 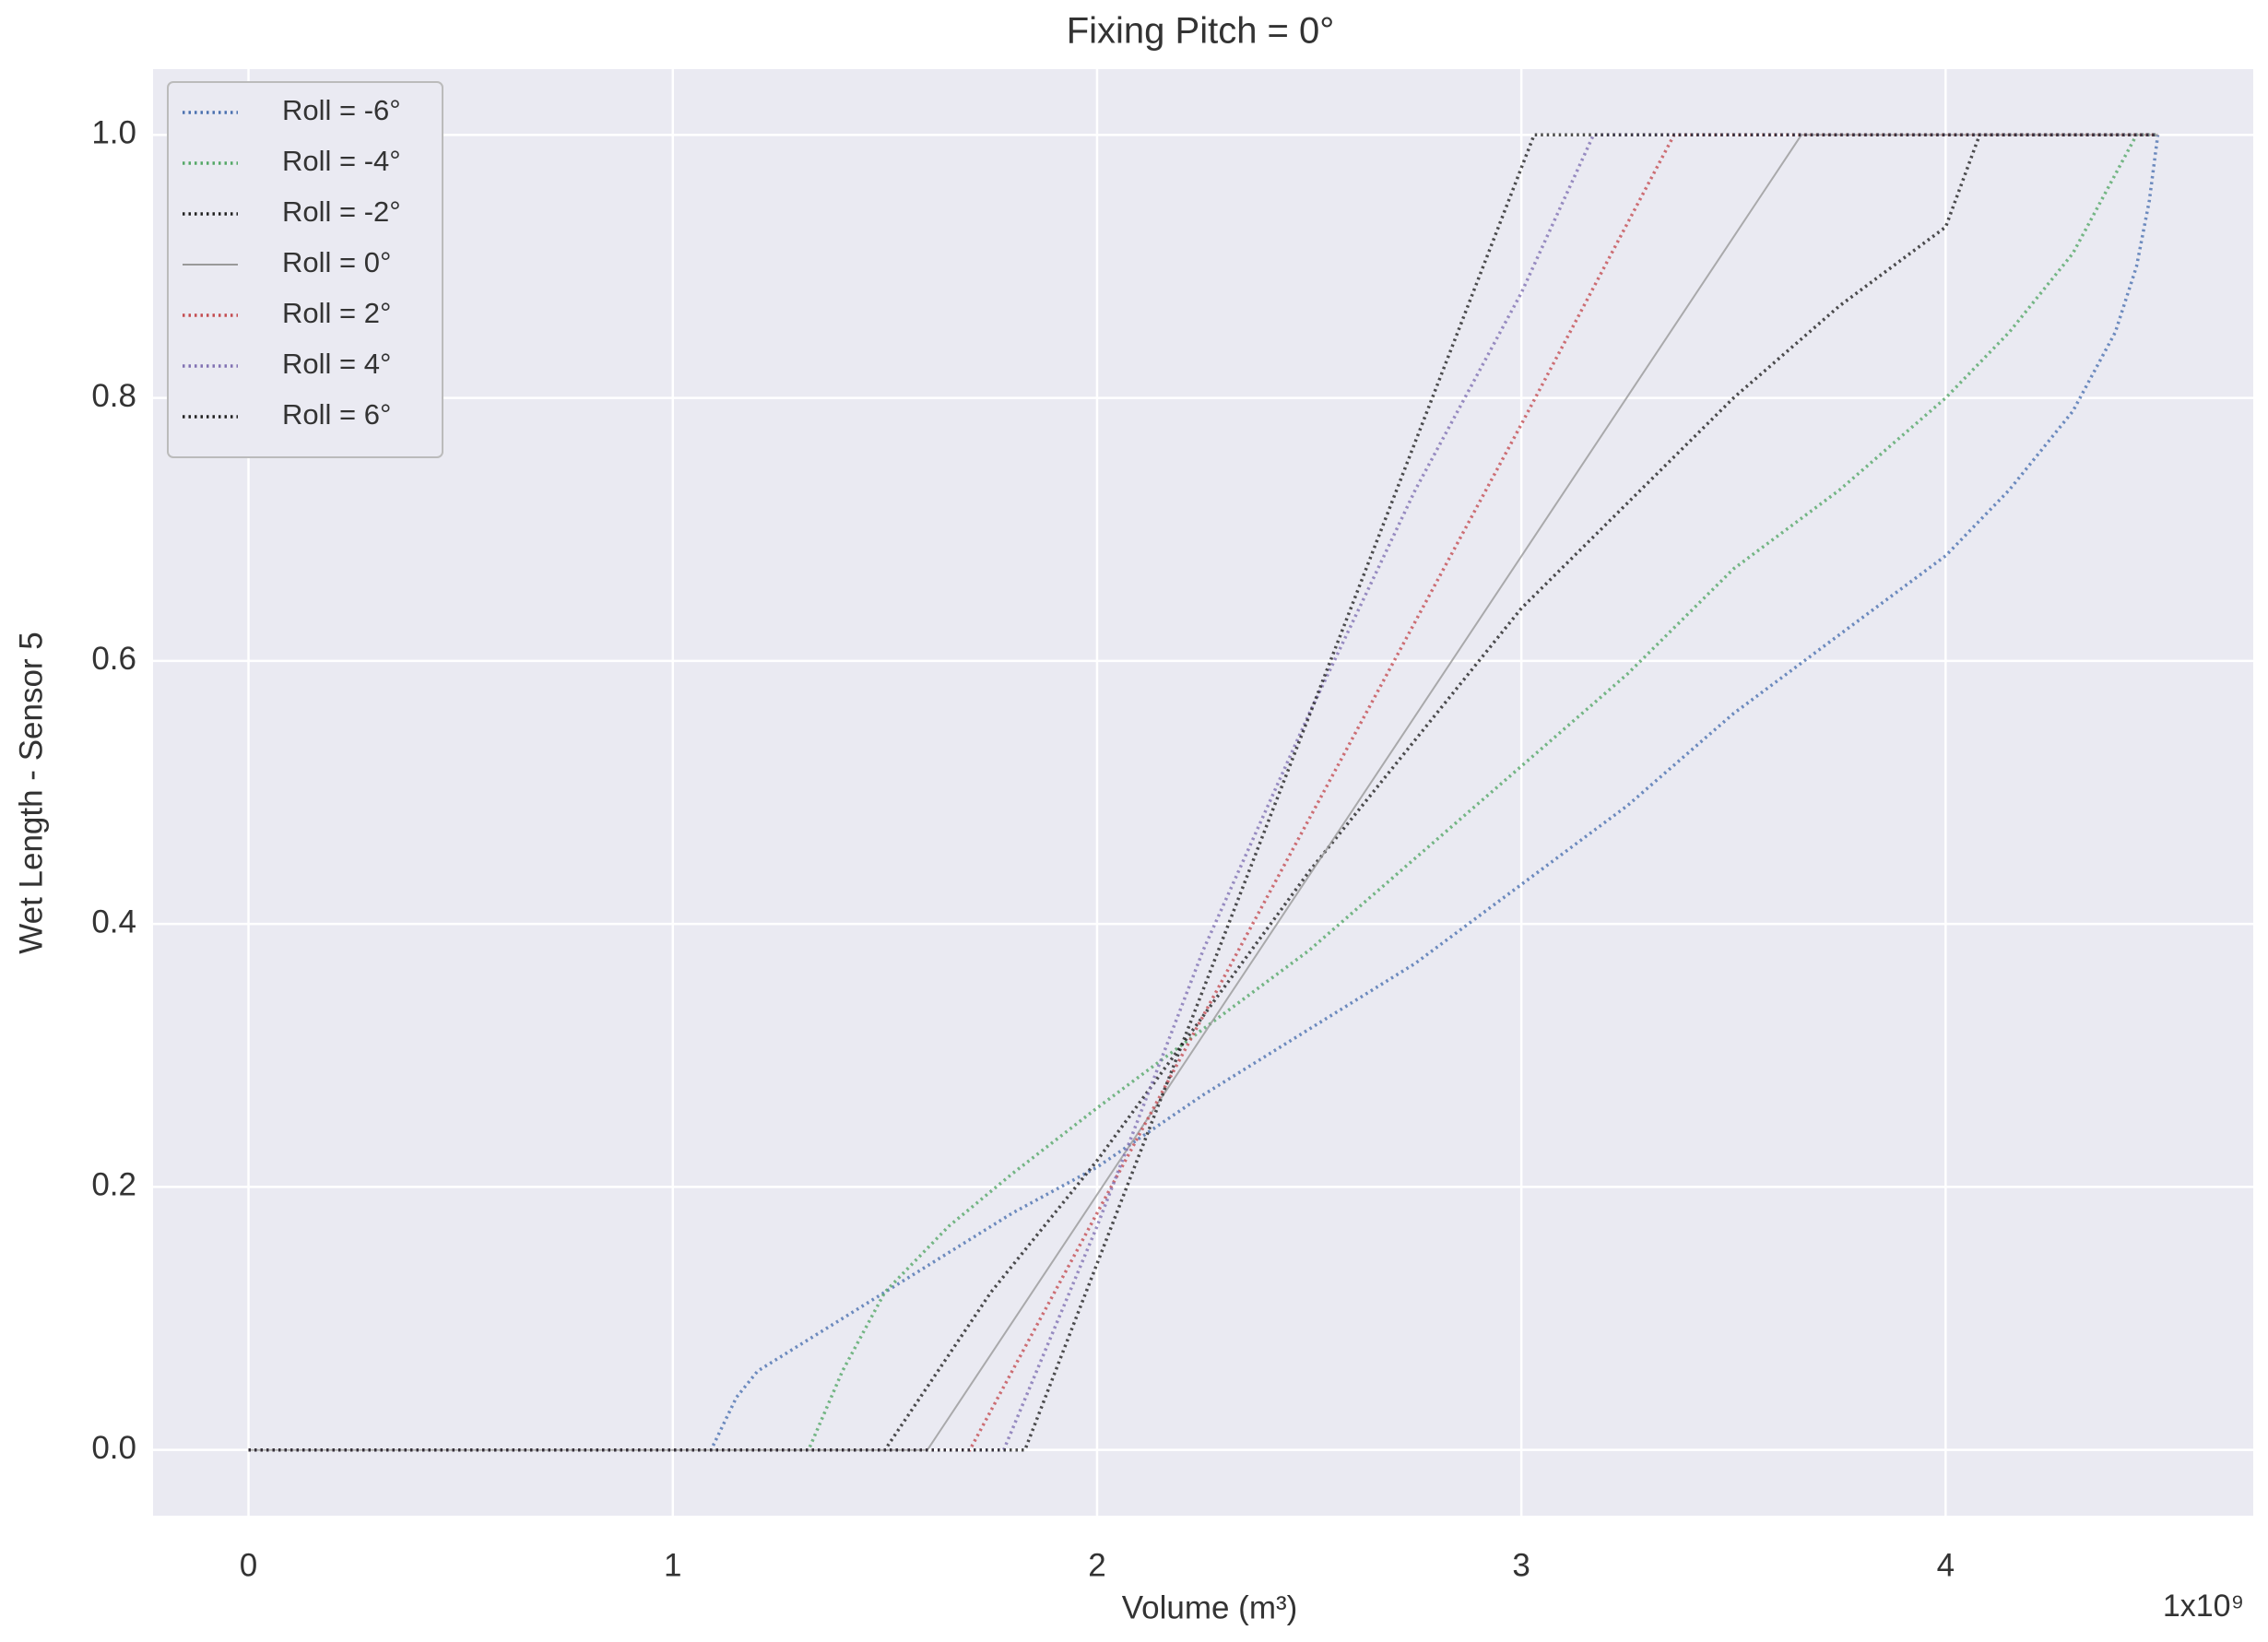 What do you see at coordinates (113, 1448) in the screenshot?
I see `y-tick-label: 0.0` at bounding box center [113, 1448].